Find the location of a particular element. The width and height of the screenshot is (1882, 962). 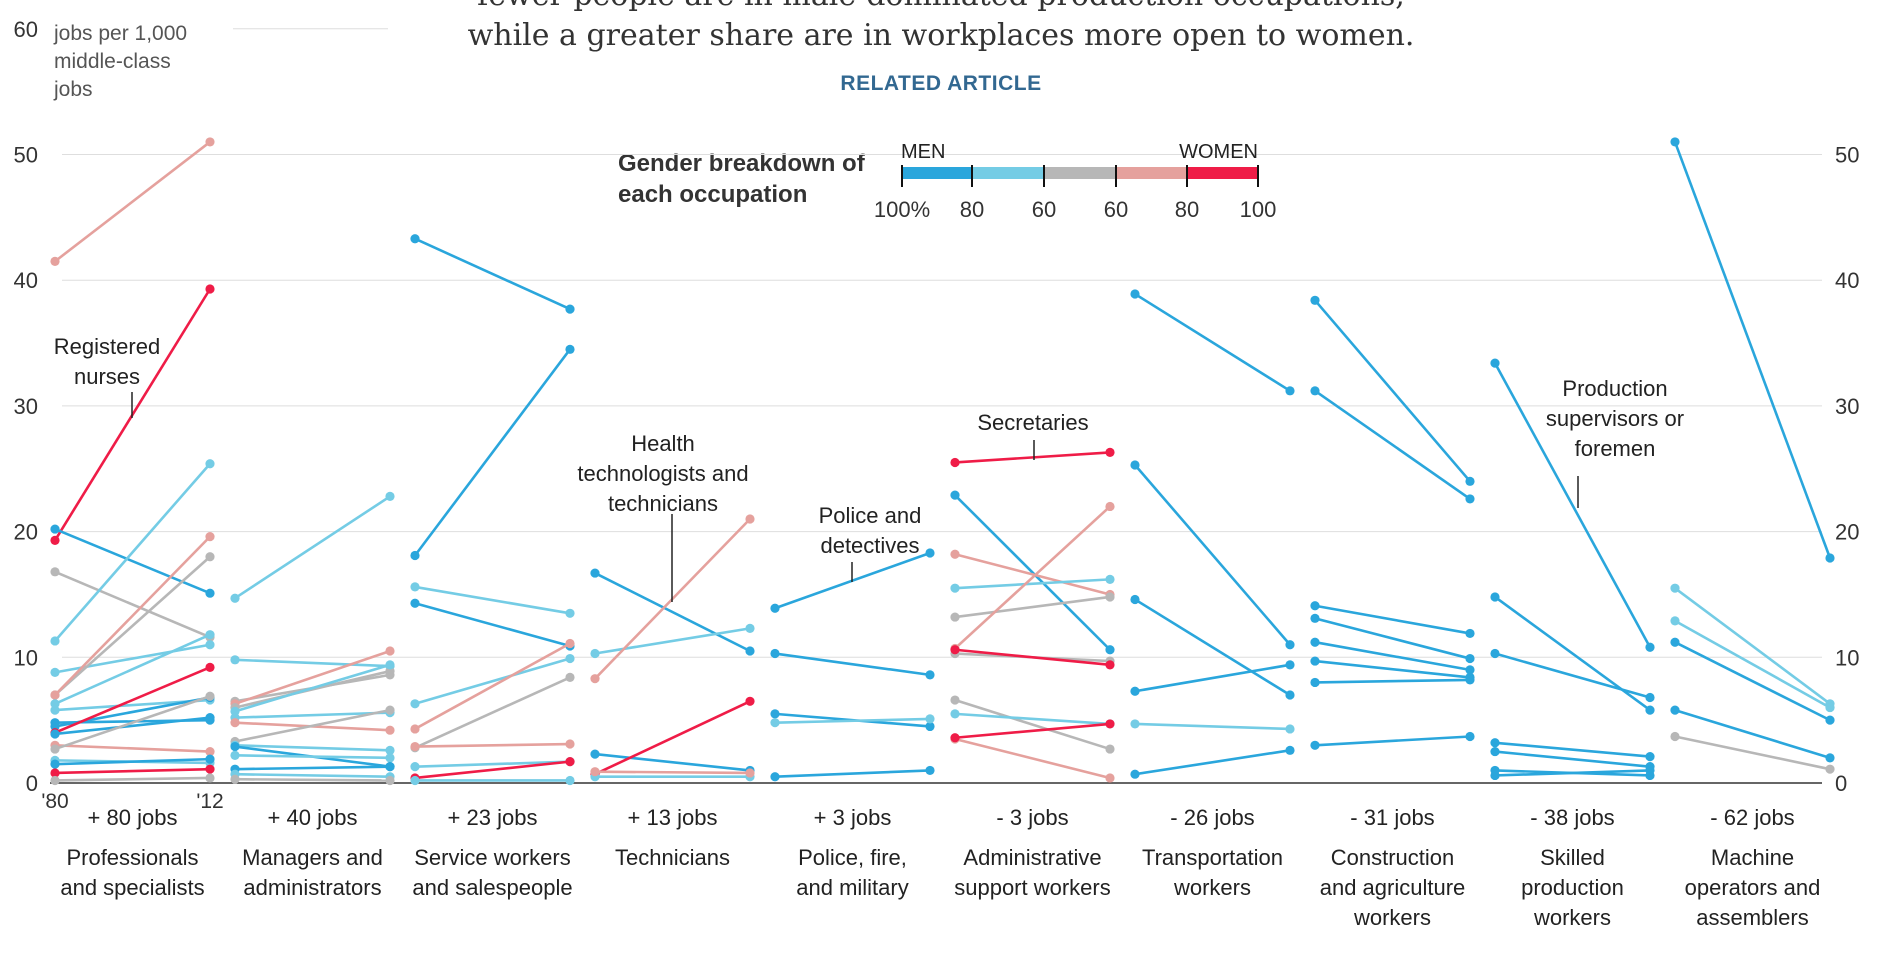

legend-tick-label: 80 is located at coordinates (972, 209).